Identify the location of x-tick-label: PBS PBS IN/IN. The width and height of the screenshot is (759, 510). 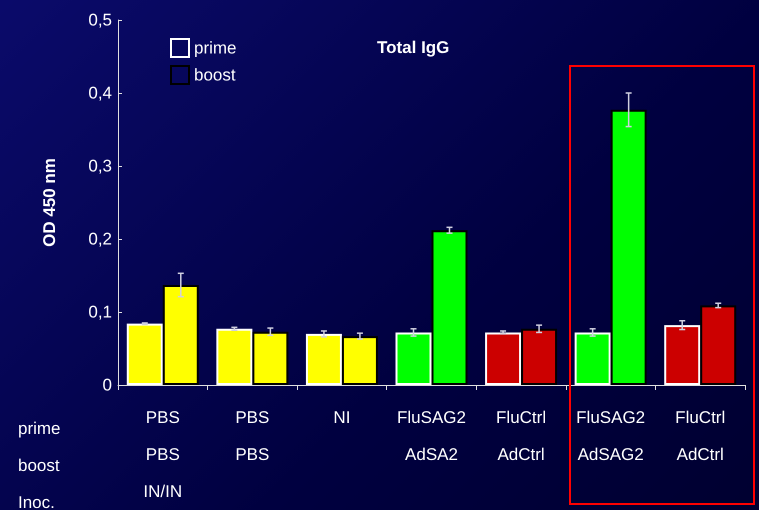
(162, 454).